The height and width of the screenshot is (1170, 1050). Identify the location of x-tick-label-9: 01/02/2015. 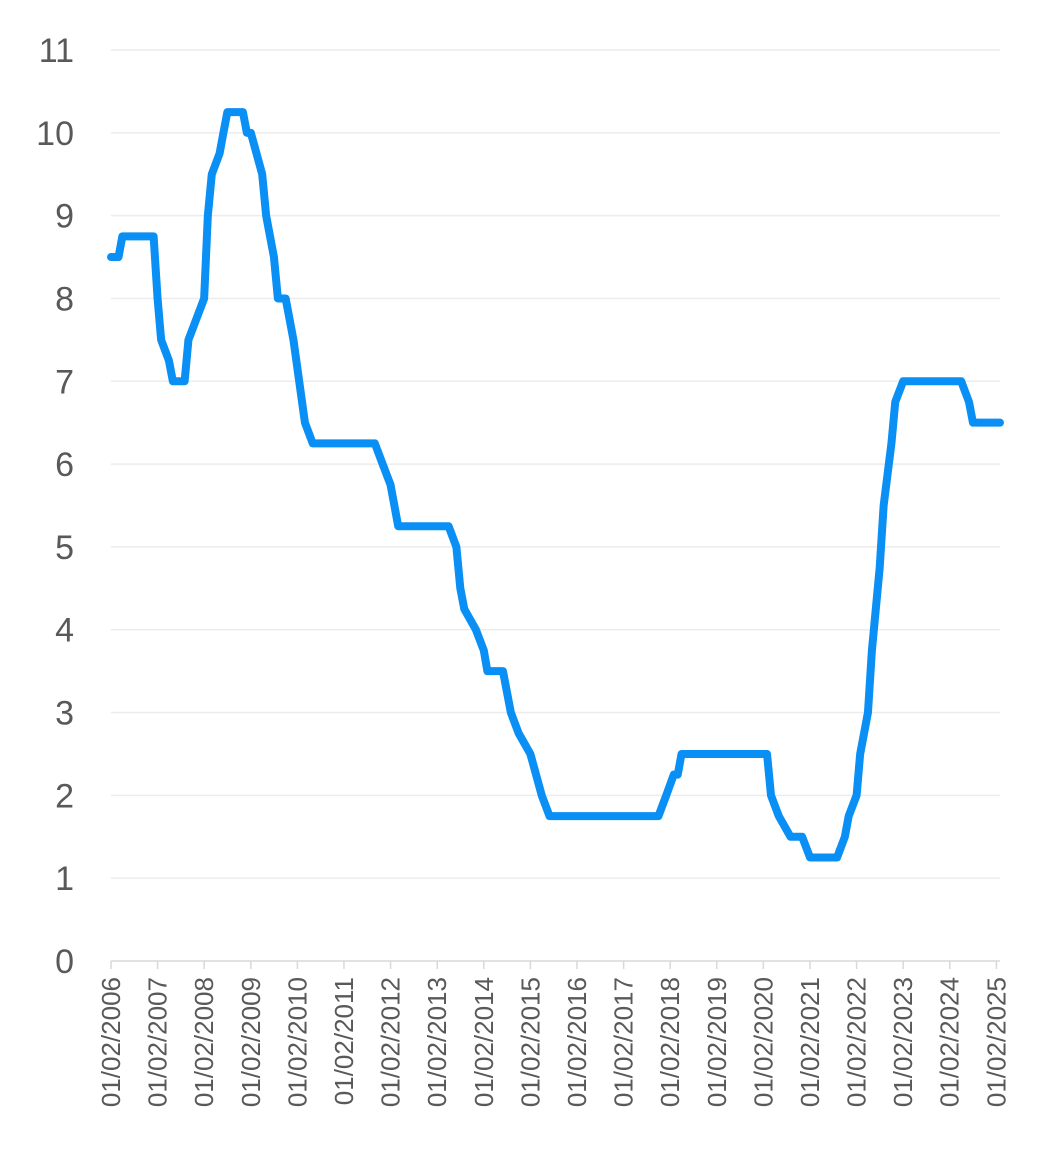
(530, 1042).